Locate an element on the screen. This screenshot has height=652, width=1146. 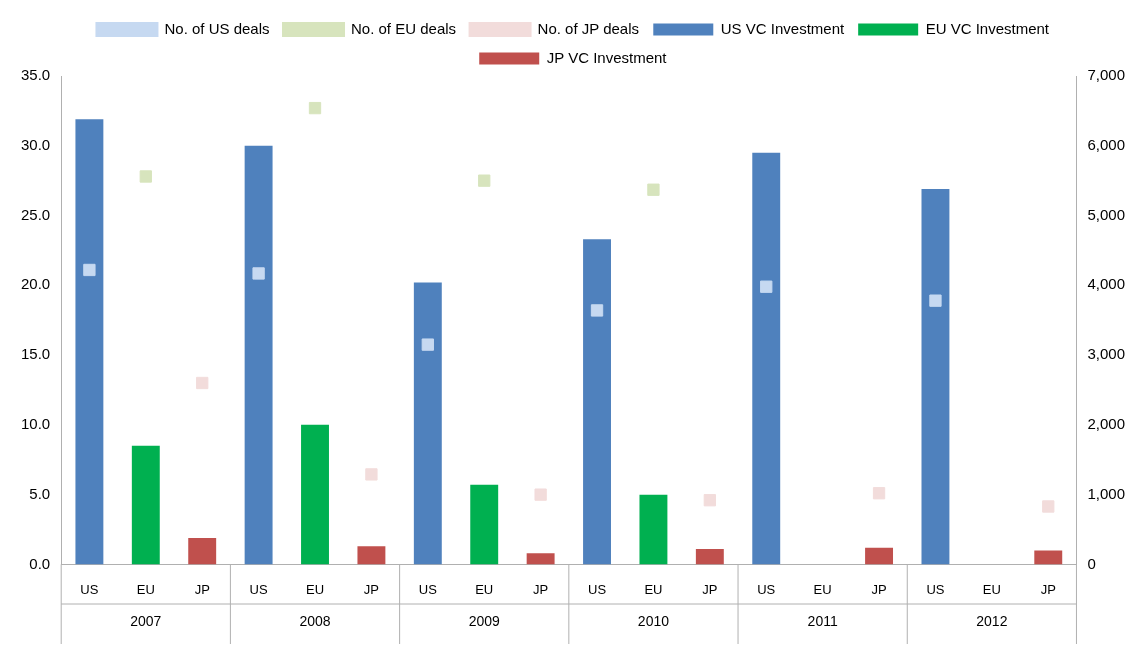
y-tick-label: 15.0 is located at coordinates (35, 354).